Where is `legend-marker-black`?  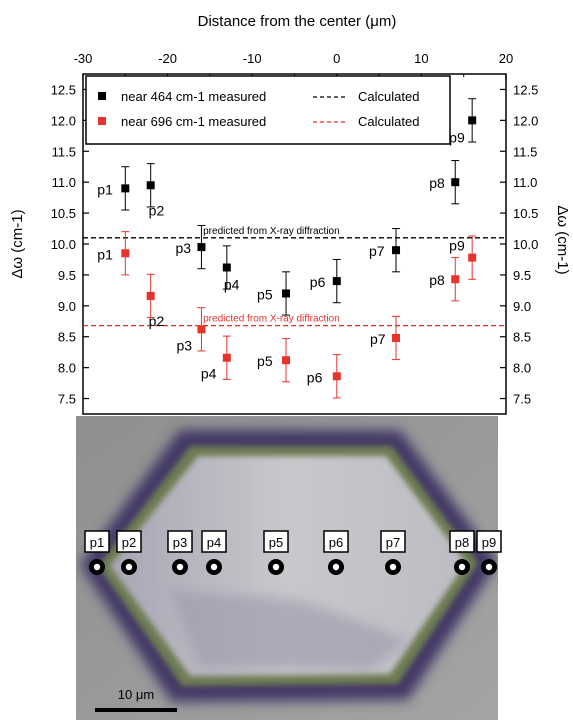 legend-marker-black is located at coordinates (102, 96).